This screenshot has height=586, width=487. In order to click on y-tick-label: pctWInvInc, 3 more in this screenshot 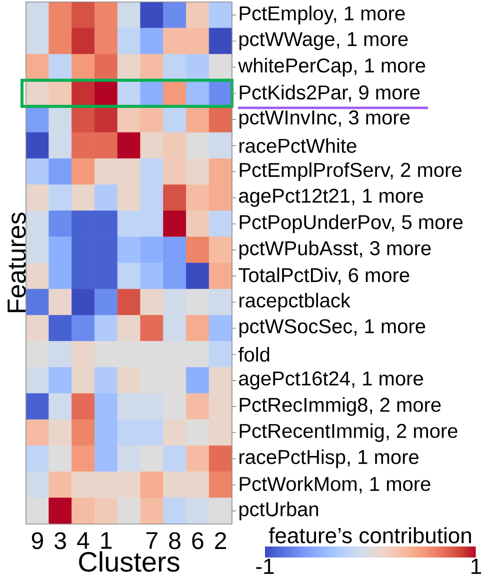, I will do `click(324, 119)`.